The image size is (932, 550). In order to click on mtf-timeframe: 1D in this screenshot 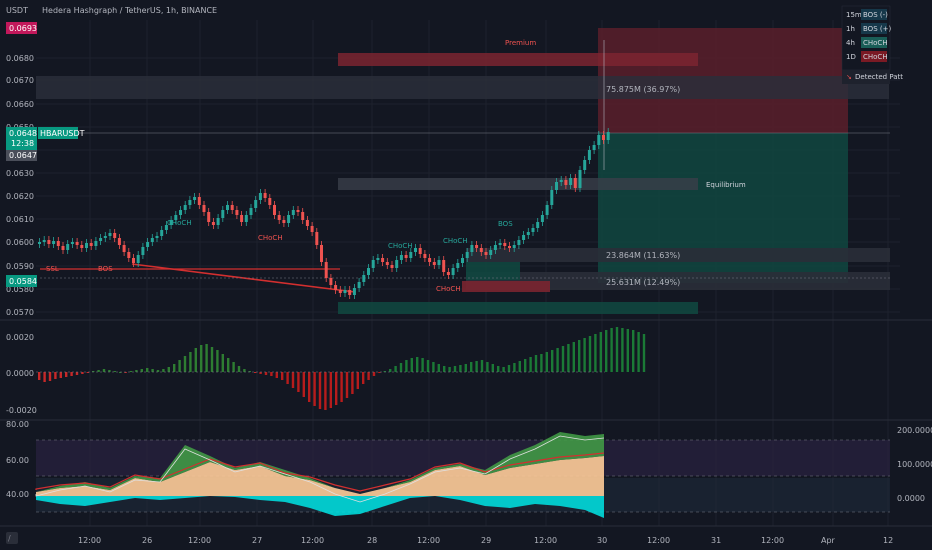, I will do `click(851, 57)`.